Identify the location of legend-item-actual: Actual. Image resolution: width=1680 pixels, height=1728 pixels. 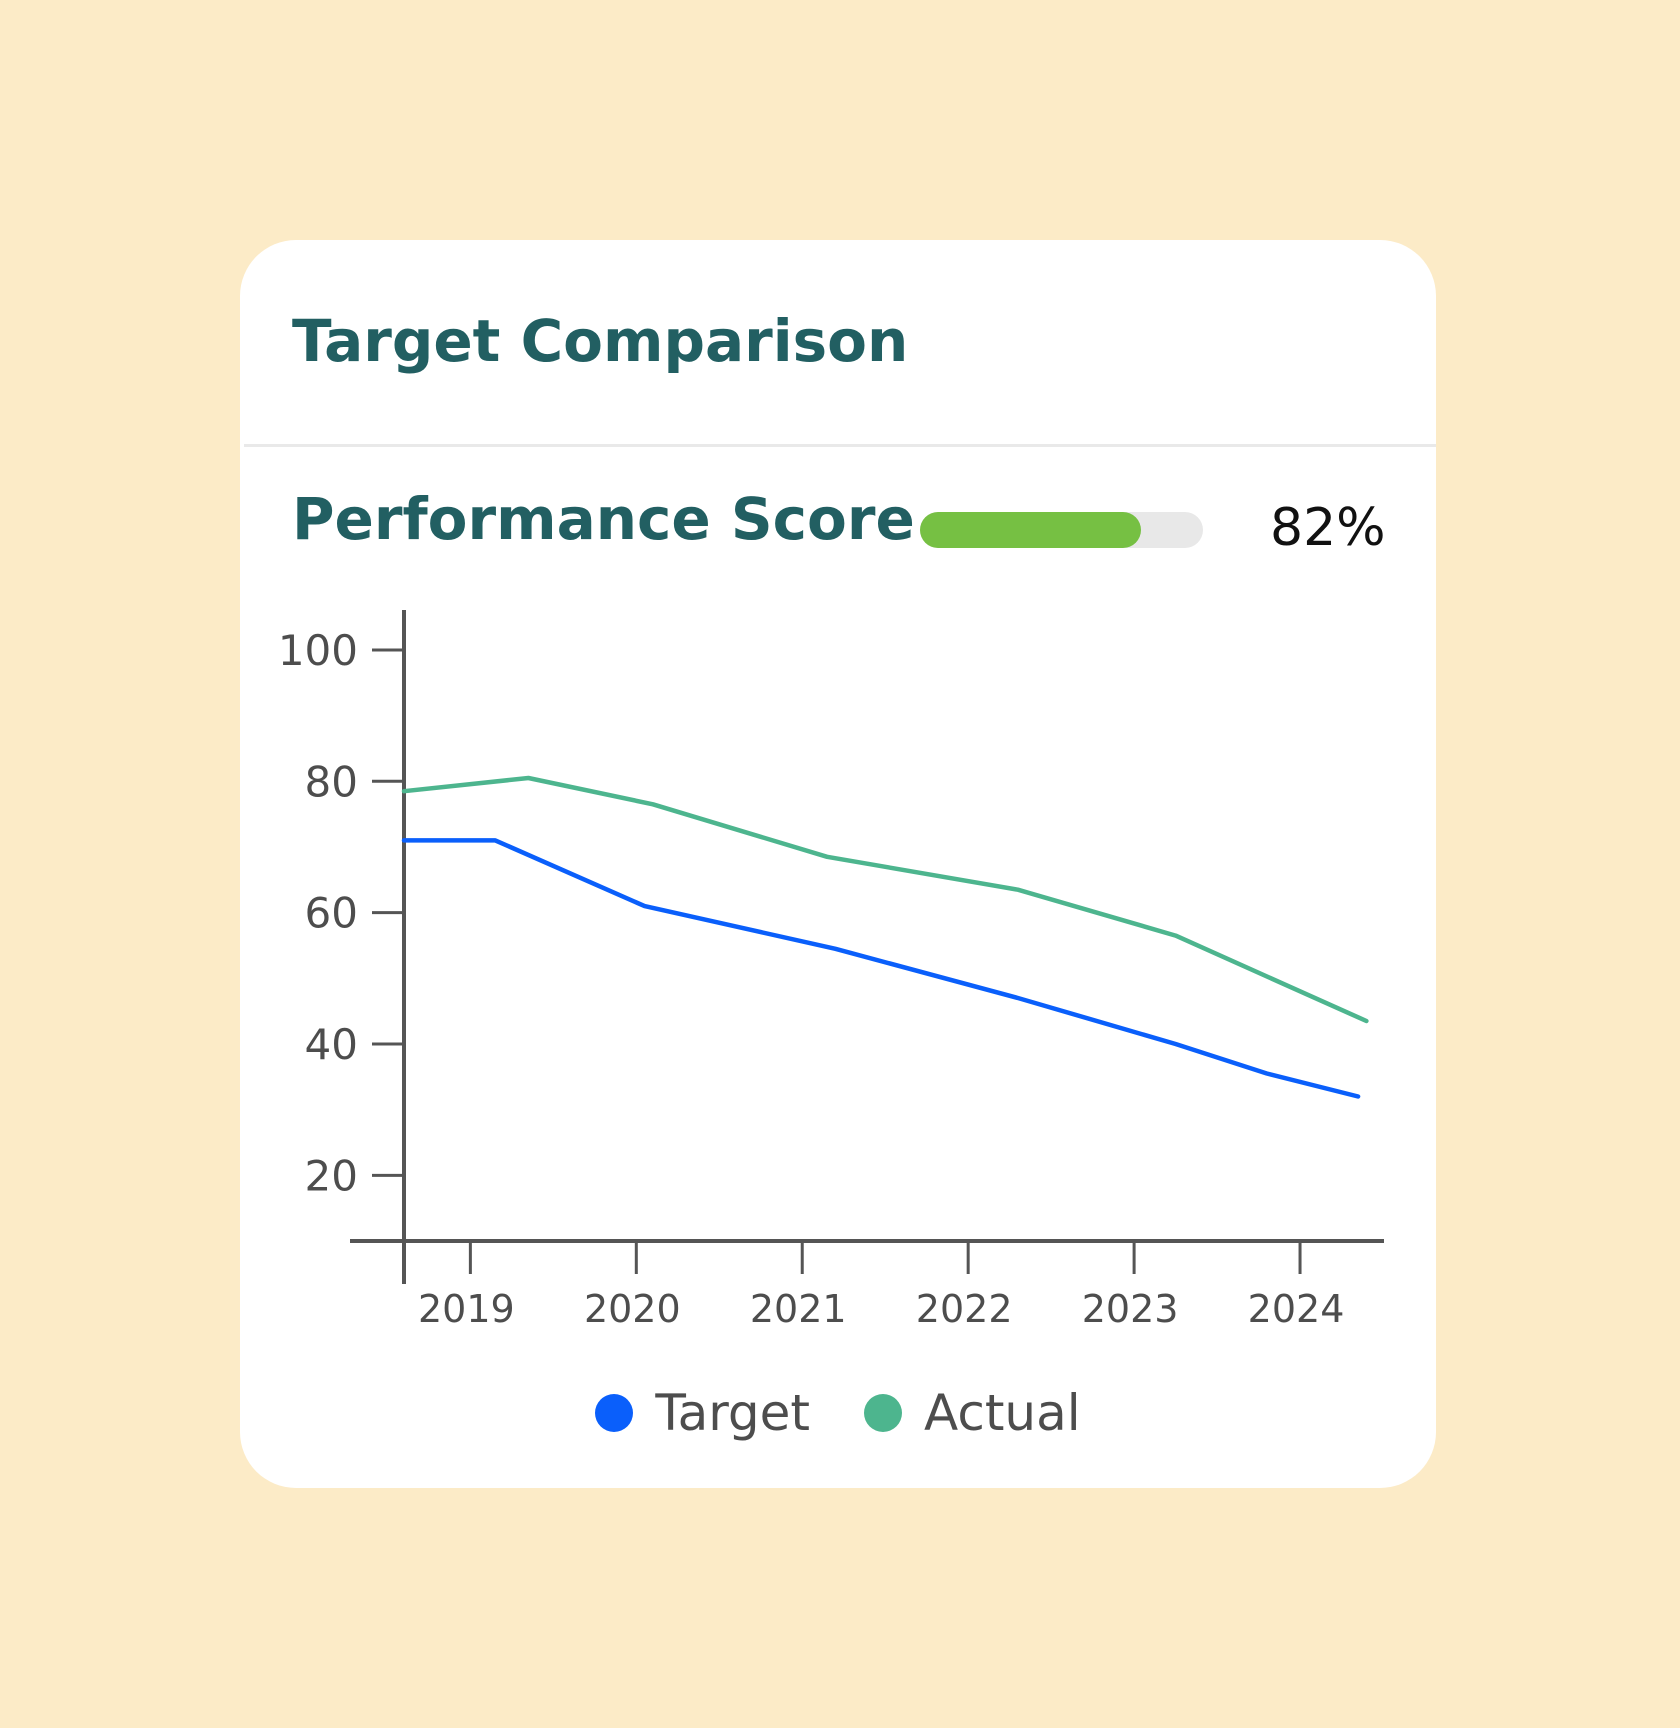
(972, 1413).